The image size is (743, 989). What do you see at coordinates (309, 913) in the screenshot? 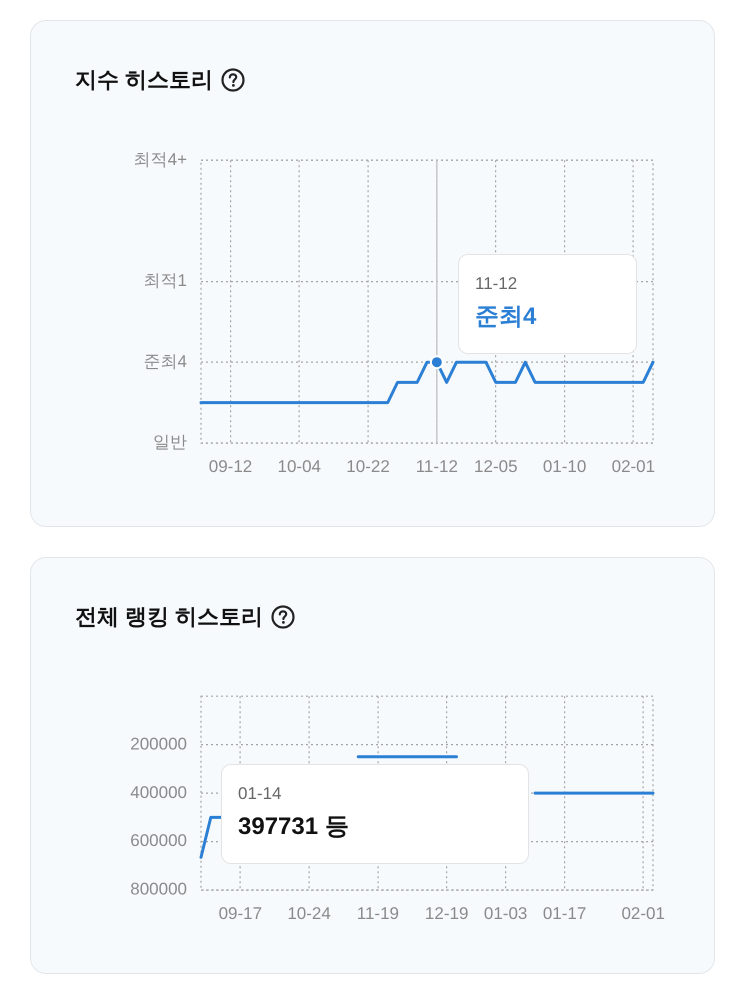
I see `x-tick-label: 10-24` at bounding box center [309, 913].